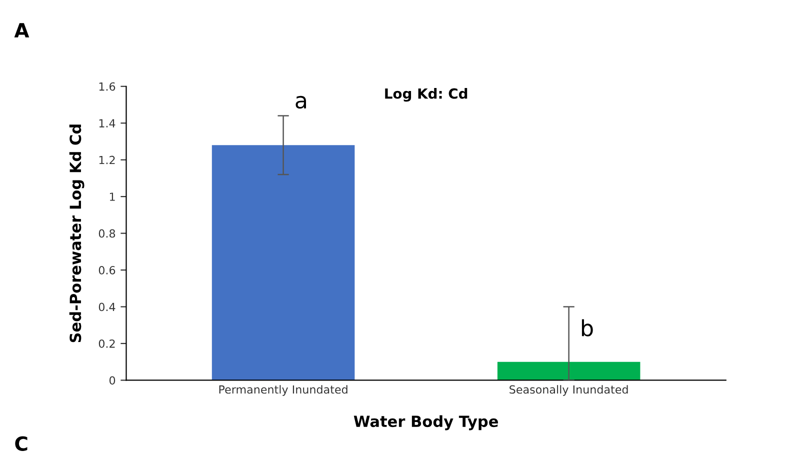 The image size is (789, 457). What do you see at coordinates (107, 160) in the screenshot?
I see `y-tick-label: 1.2` at bounding box center [107, 160].